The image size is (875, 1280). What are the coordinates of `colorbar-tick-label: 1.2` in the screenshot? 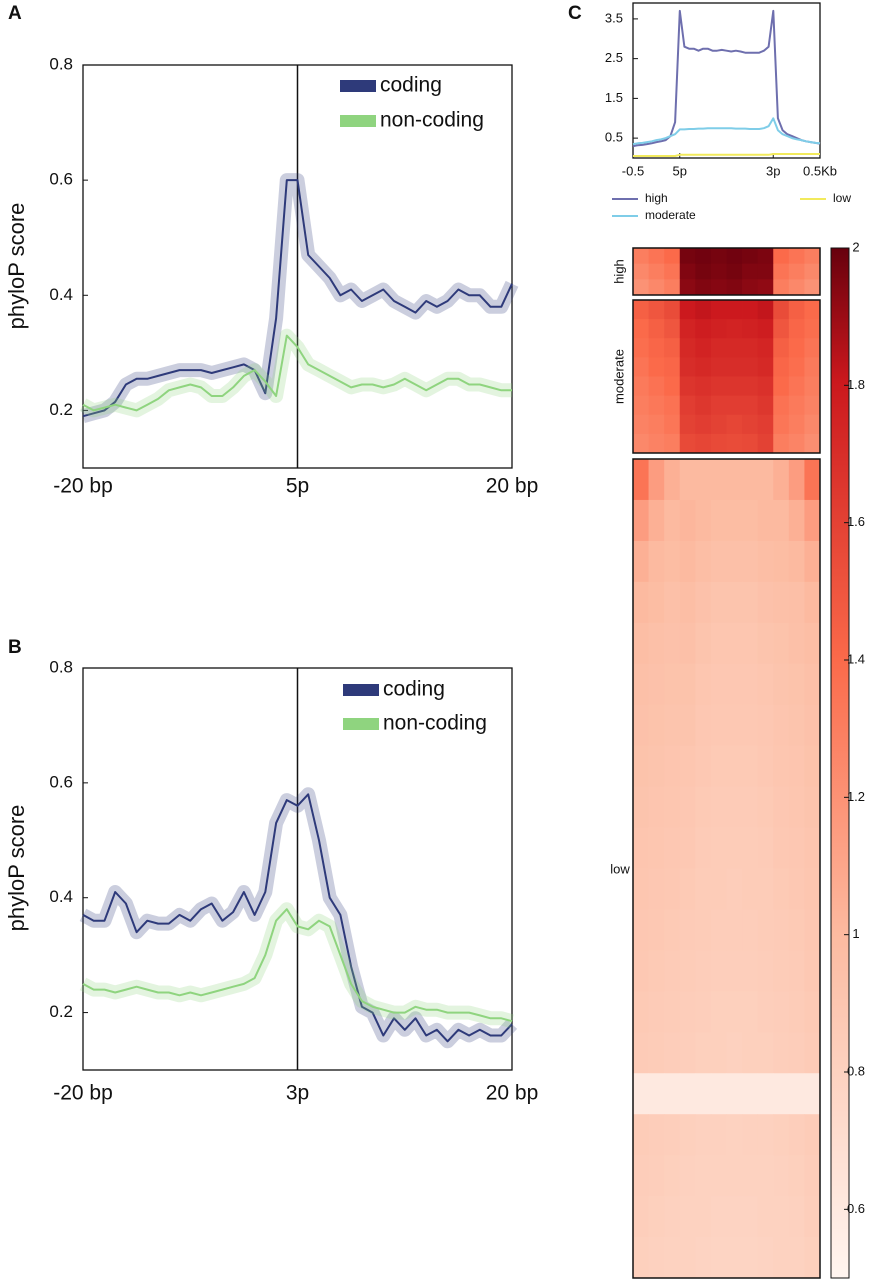 It's located at (856, 796).